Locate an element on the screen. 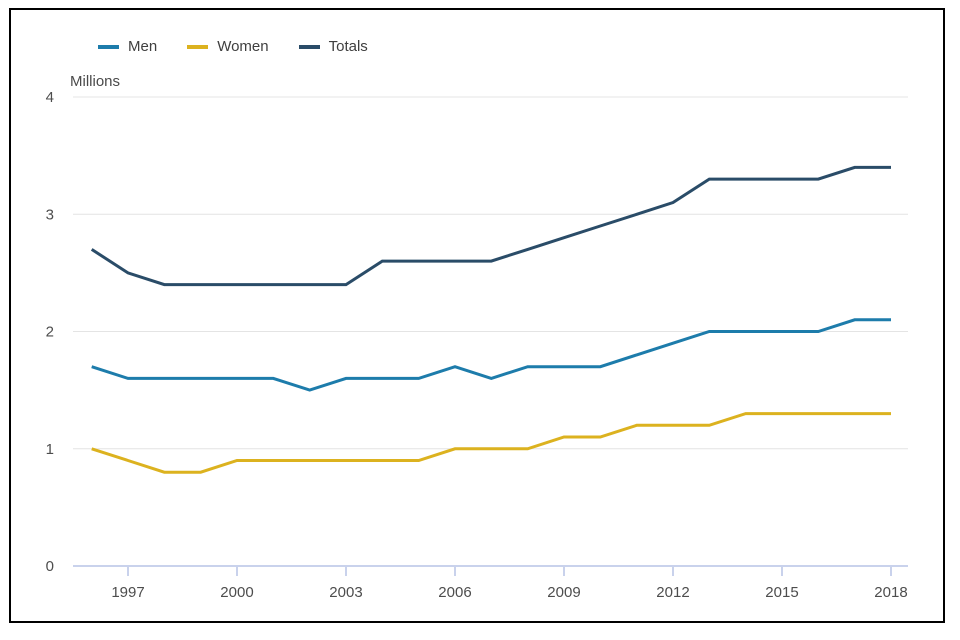 Image resolution: width=960 pixels, height=640 pixels. x-tick-label-2006: 2006 is located at coordinates (454, 592).